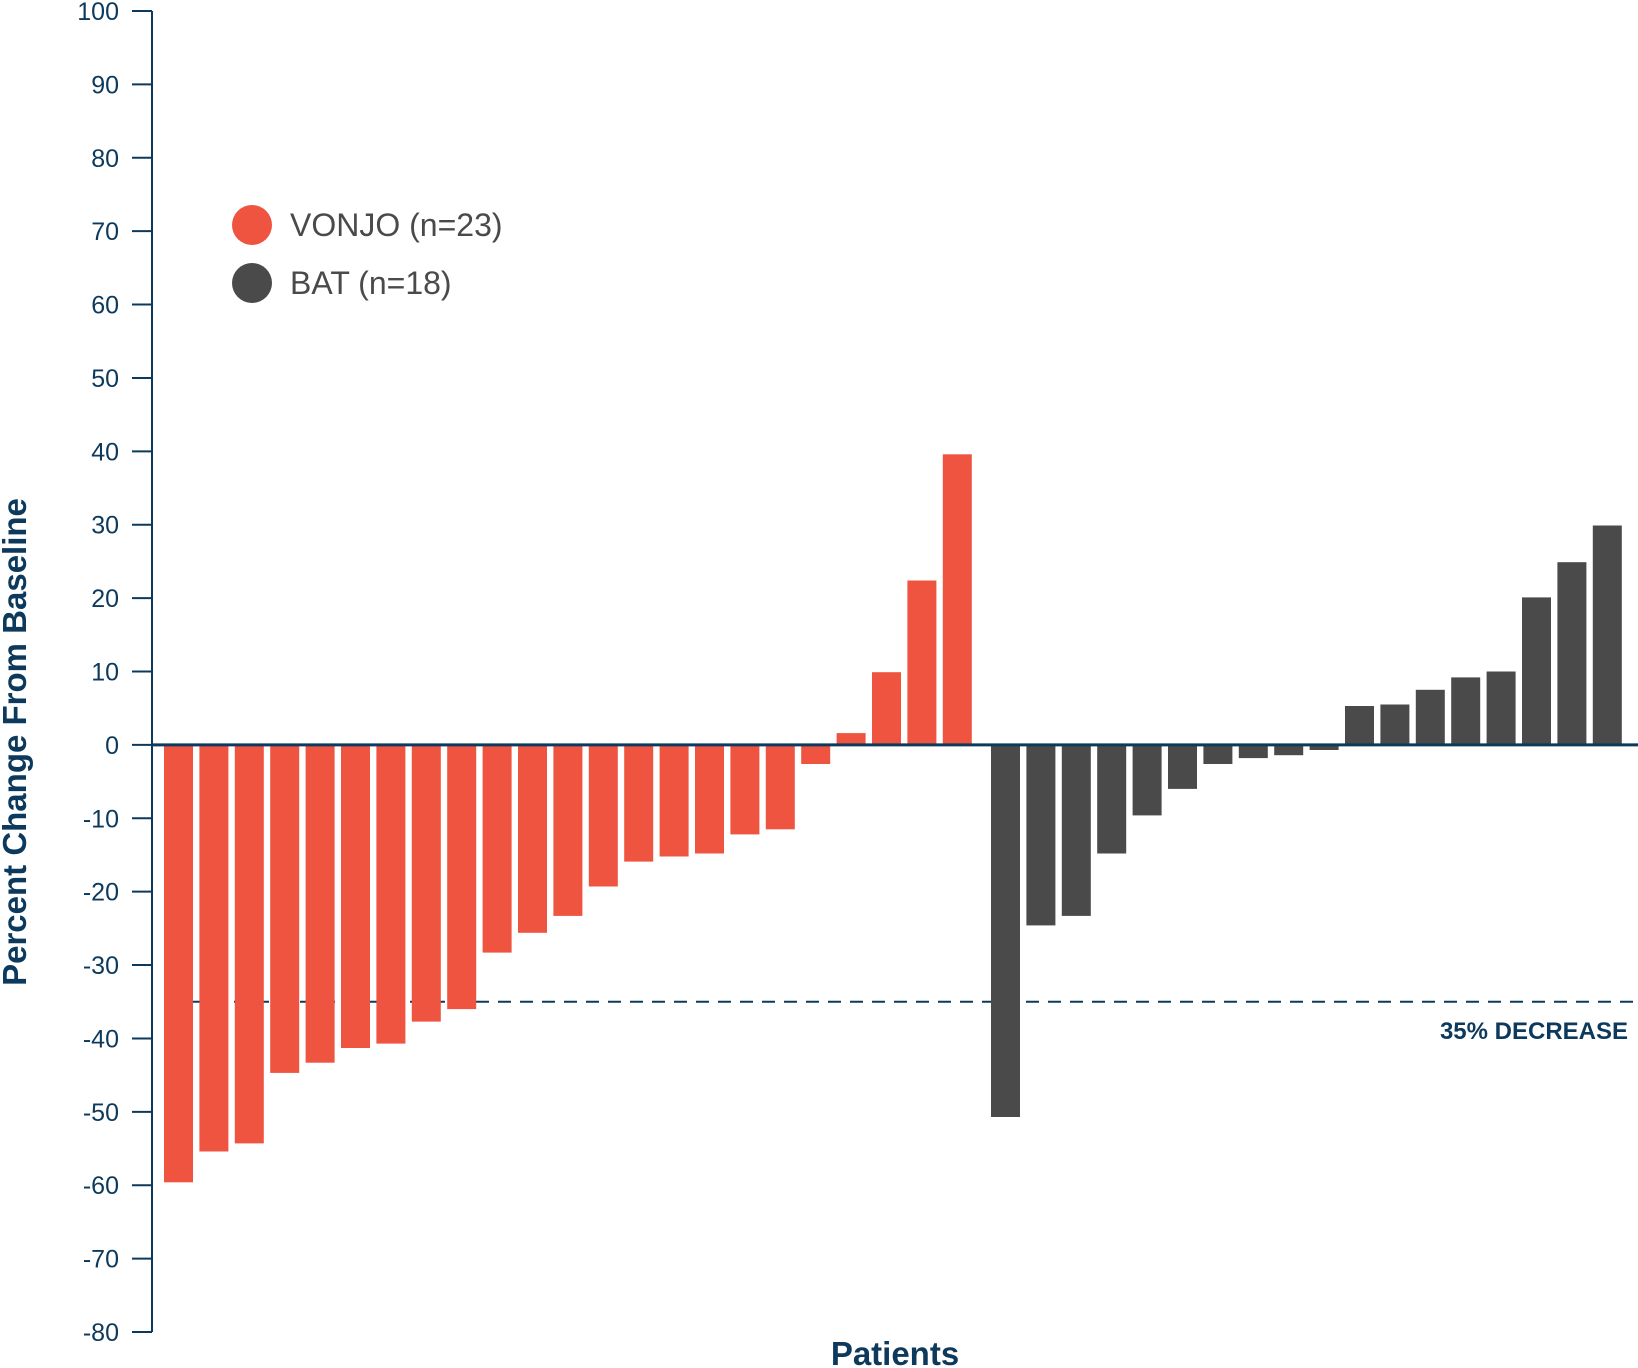  What do you see at coordinates (396, 225) in the screenshot?
I see `legend-label-vonjo: VONJO (n=23)` at bounding box center [396, 225].